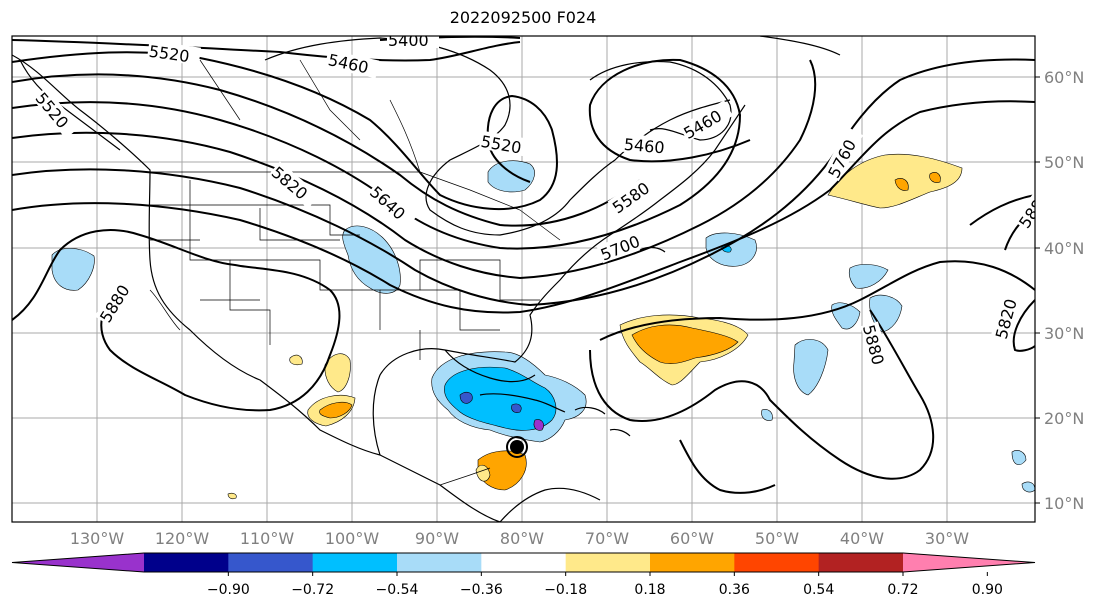 This screenshot has width=1105, height=615. What do you see at coordinates (182, 538) in the screenshot?
I see `longitude-label: 120°W` at bounding box center [182, 538].